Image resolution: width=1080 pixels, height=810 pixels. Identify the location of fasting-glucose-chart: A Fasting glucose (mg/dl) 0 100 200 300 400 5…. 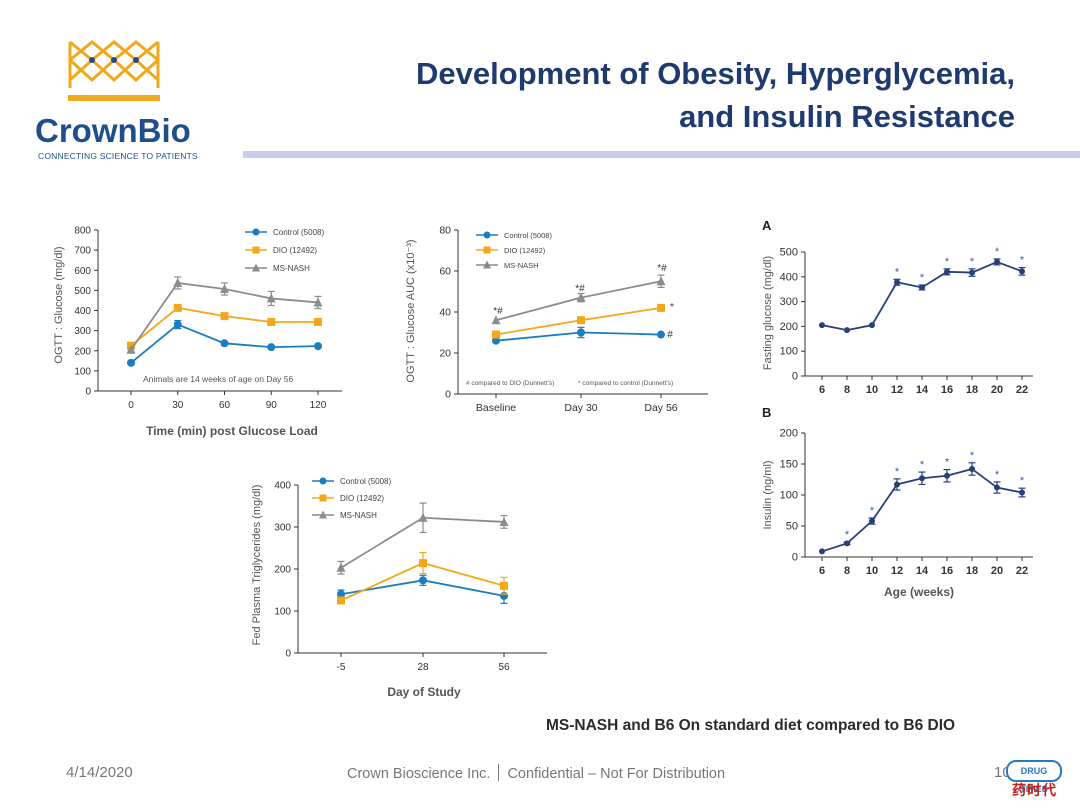
(897, 307).